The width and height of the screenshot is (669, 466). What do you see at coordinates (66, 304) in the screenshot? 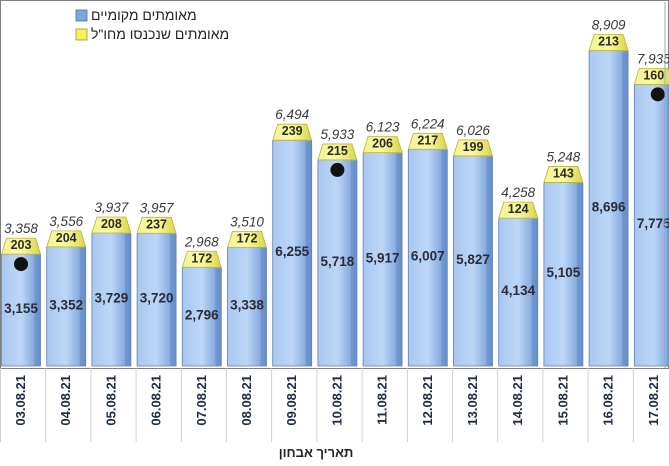
I see `data-label-local: 3,352` at bounding box center [66, 304].